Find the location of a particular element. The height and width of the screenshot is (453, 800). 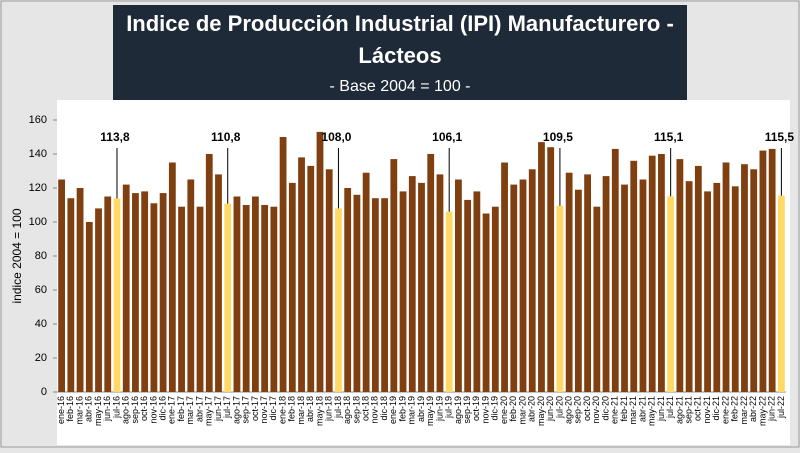

x-tick-label: feb-21 is located at coordinates (624, 409).